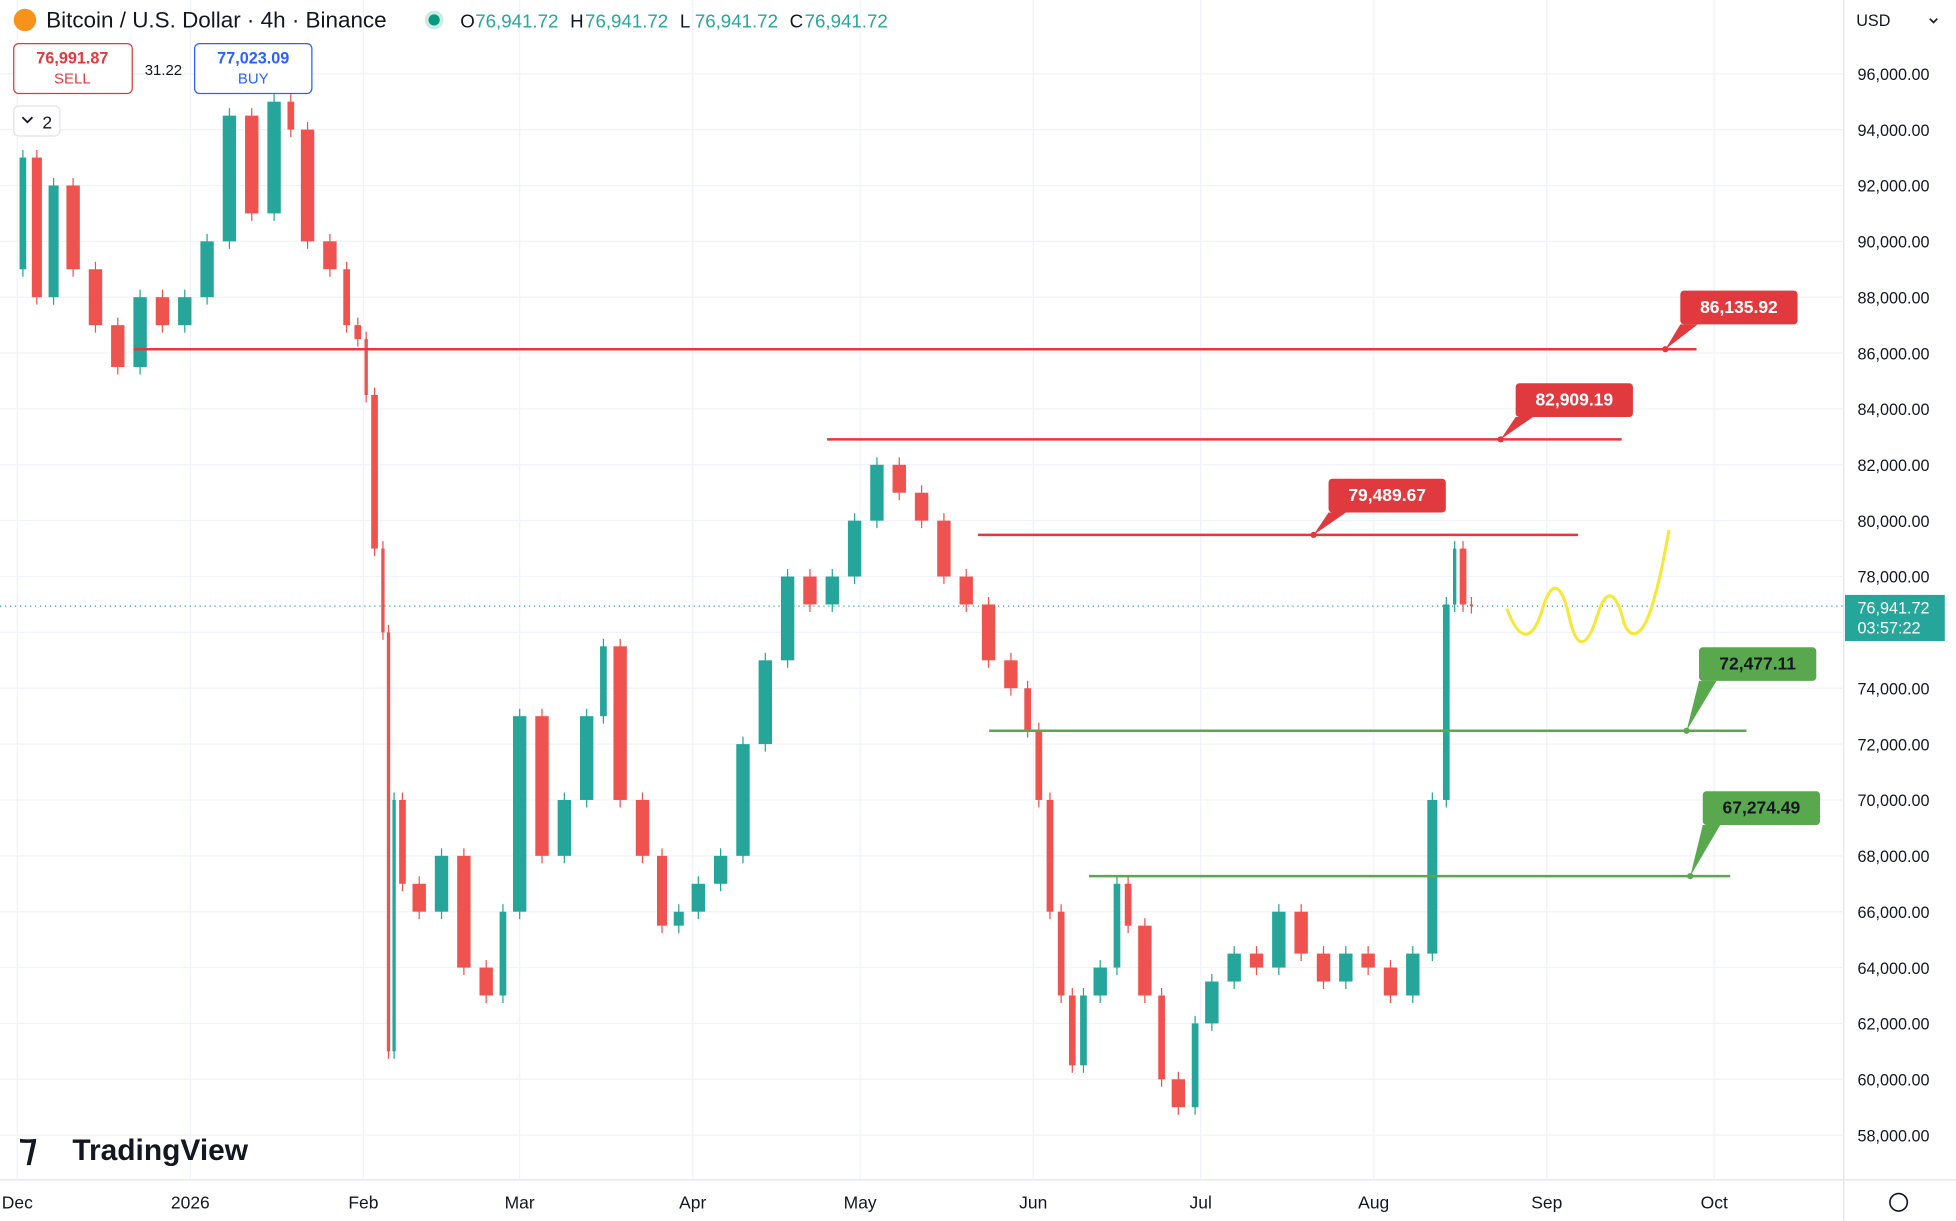  I want to click on level-label: 86,135.92, so click(1739, 307).